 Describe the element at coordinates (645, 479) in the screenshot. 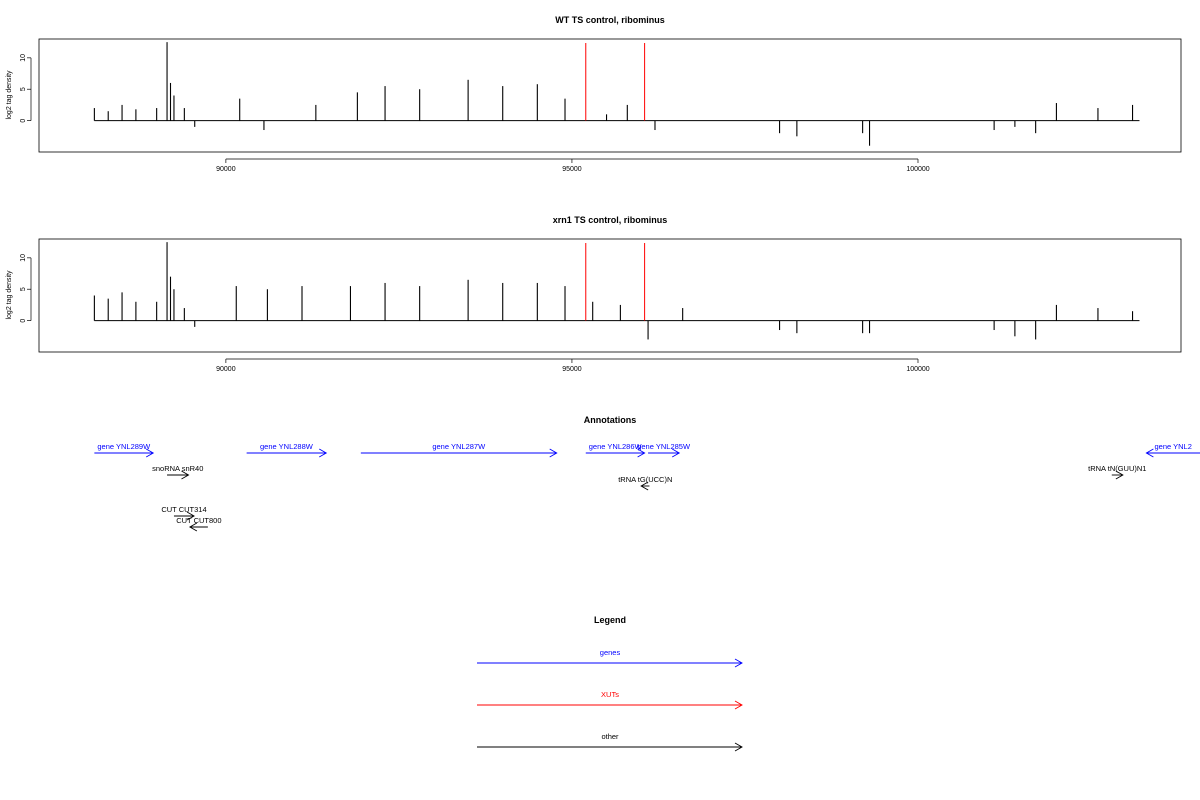

I see `feature-label: tRNA tG(UCC)N` at that location.